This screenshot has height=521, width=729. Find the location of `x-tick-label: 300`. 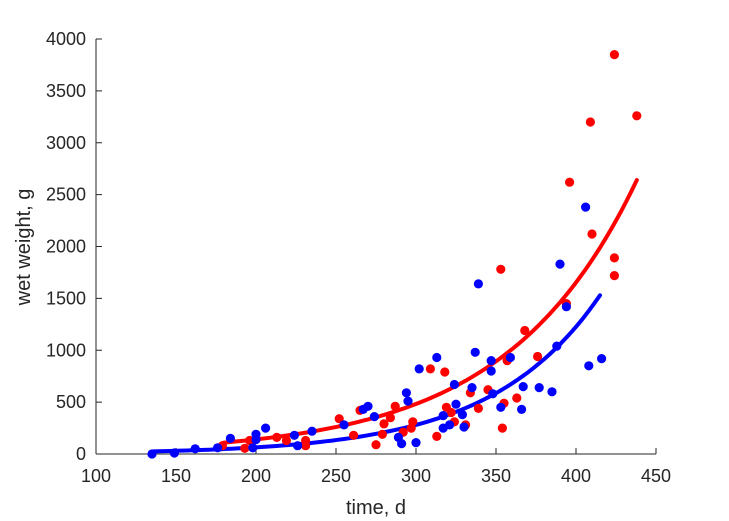

x-tick-label: 300 is located at coordinates (416, 476).